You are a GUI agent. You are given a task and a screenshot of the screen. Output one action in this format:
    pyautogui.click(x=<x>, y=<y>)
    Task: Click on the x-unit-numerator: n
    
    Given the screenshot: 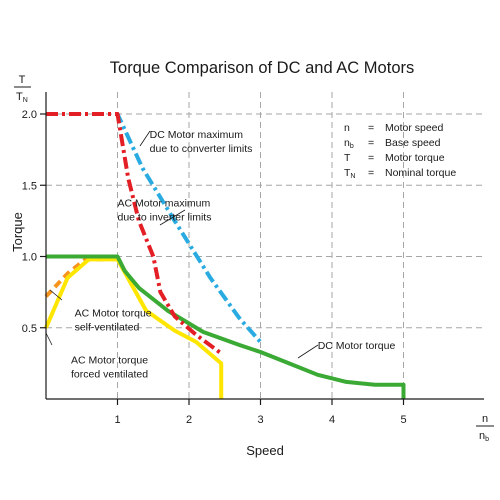 What is the action you would take?
    pyautogui.click(x=485, y=419)
    